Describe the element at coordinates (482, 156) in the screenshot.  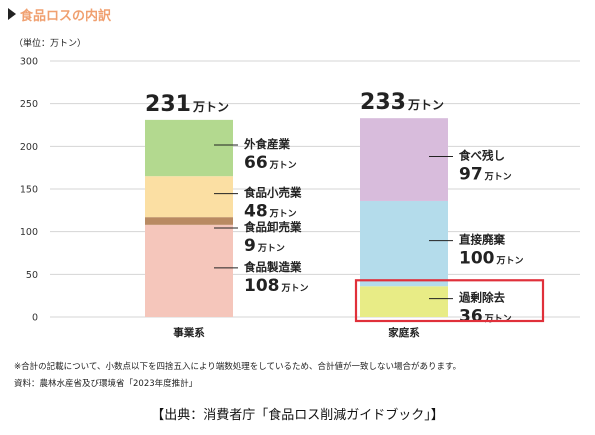
I see `segment-name-label: 食べ残し` at that location.